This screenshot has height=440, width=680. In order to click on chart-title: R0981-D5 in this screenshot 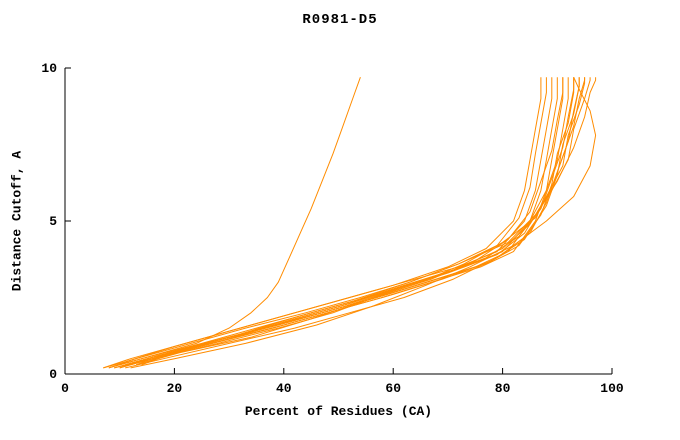, I will do `click(340, 20)`.